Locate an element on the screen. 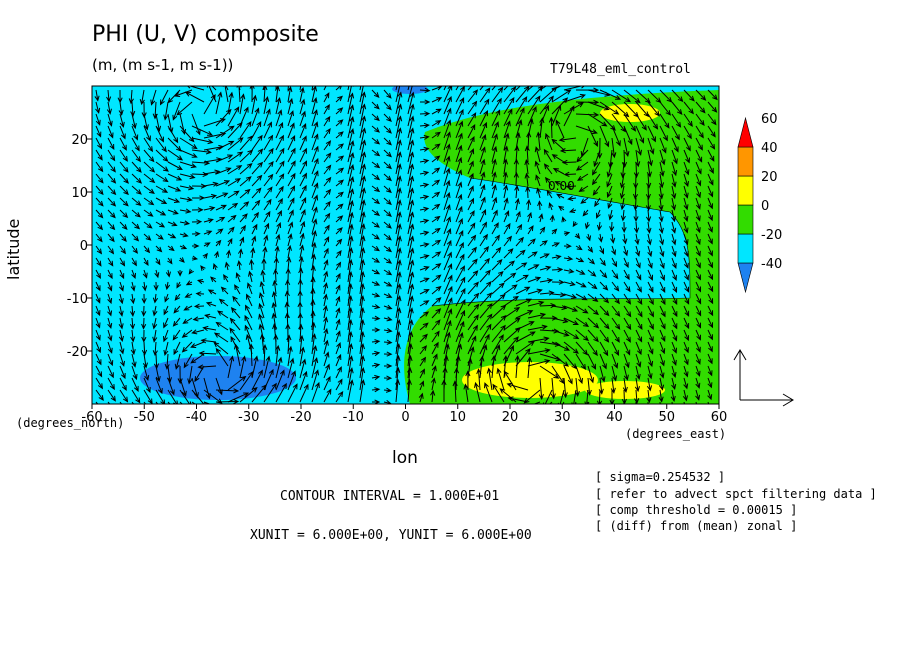 This screenshot has height=654, width=904. x-tick-label: 60 is located at coordinates (719, 417).